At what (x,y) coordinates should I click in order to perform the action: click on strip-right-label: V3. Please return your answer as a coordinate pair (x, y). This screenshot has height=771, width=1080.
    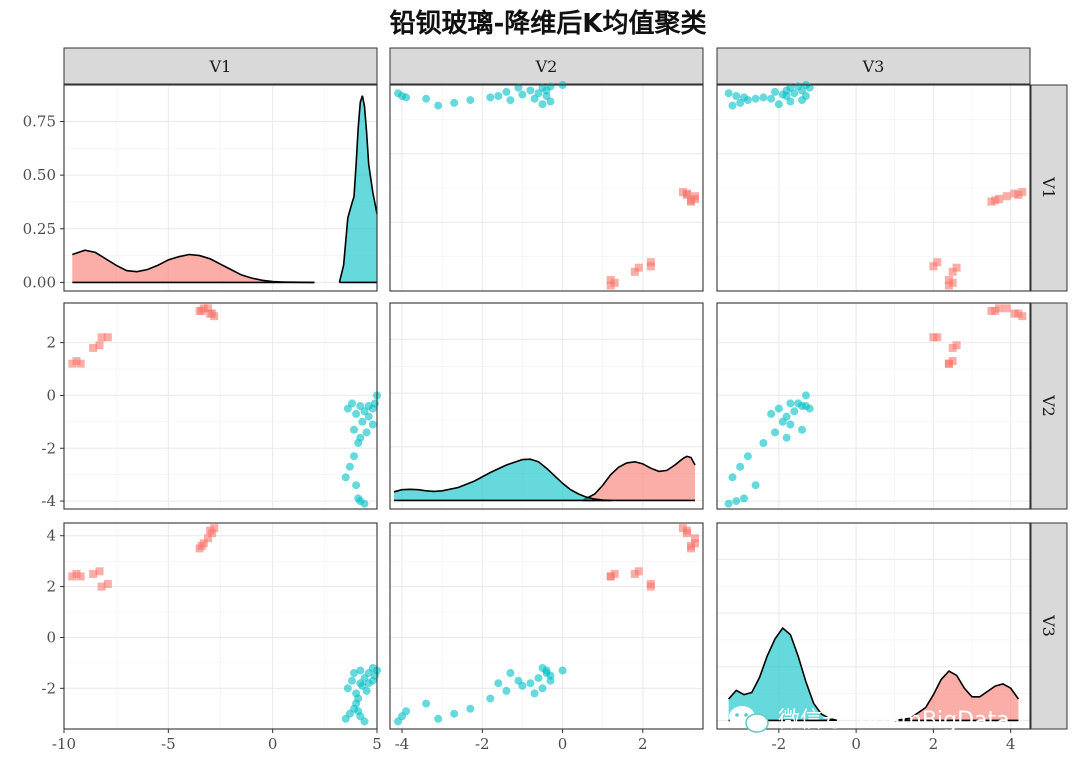
    Looking at the image, I should click on (1048, 625).